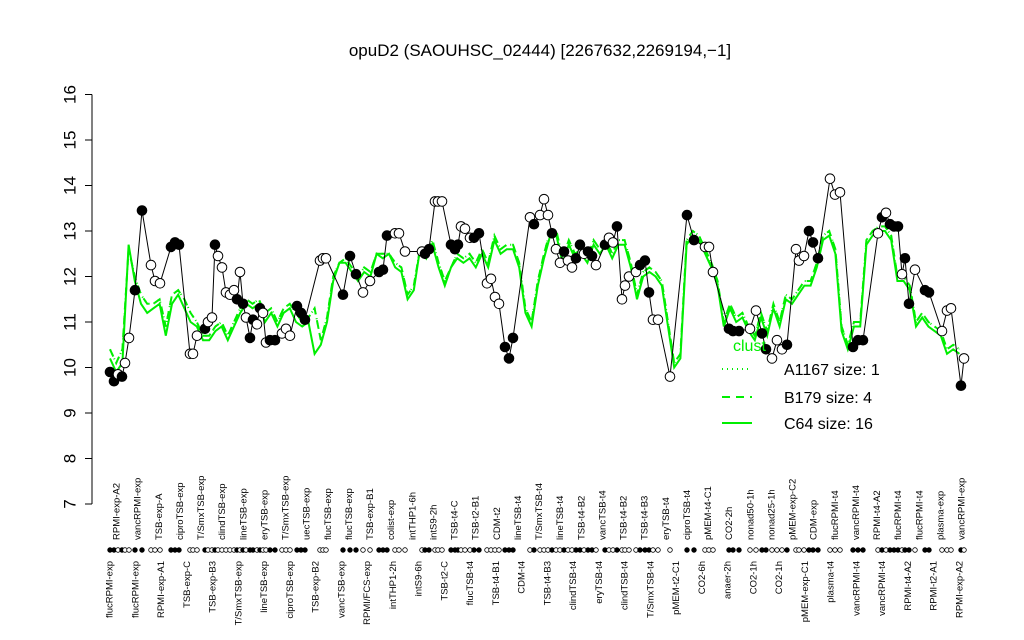  What do you see at coordinates (391, 520) in the screenshot?
I see `x-tick-label: colist-exp` at bounding box center [391, 520].